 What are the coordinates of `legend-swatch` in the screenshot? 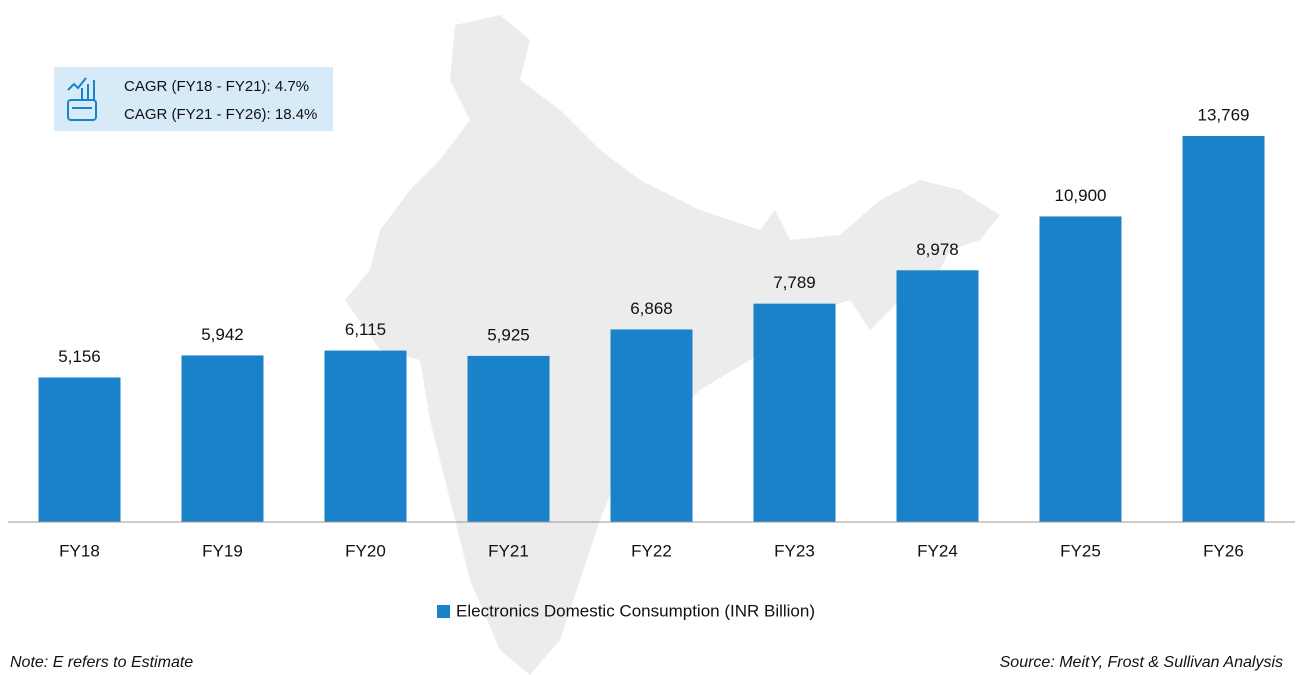 It's located at (443, 611).